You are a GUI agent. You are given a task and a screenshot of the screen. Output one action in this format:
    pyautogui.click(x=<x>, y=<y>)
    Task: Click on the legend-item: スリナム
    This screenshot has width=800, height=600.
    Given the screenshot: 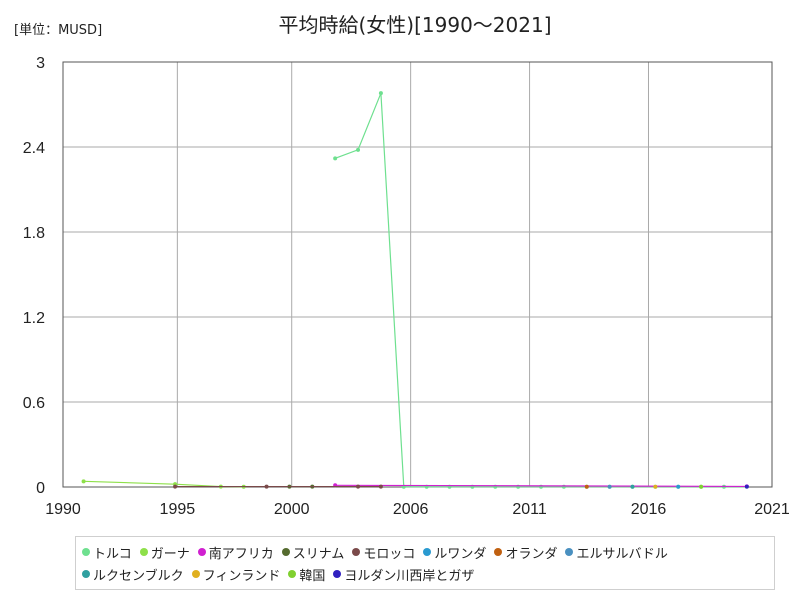 What is the action you would take?
    pyautogui.click(x=313, y=552)
    